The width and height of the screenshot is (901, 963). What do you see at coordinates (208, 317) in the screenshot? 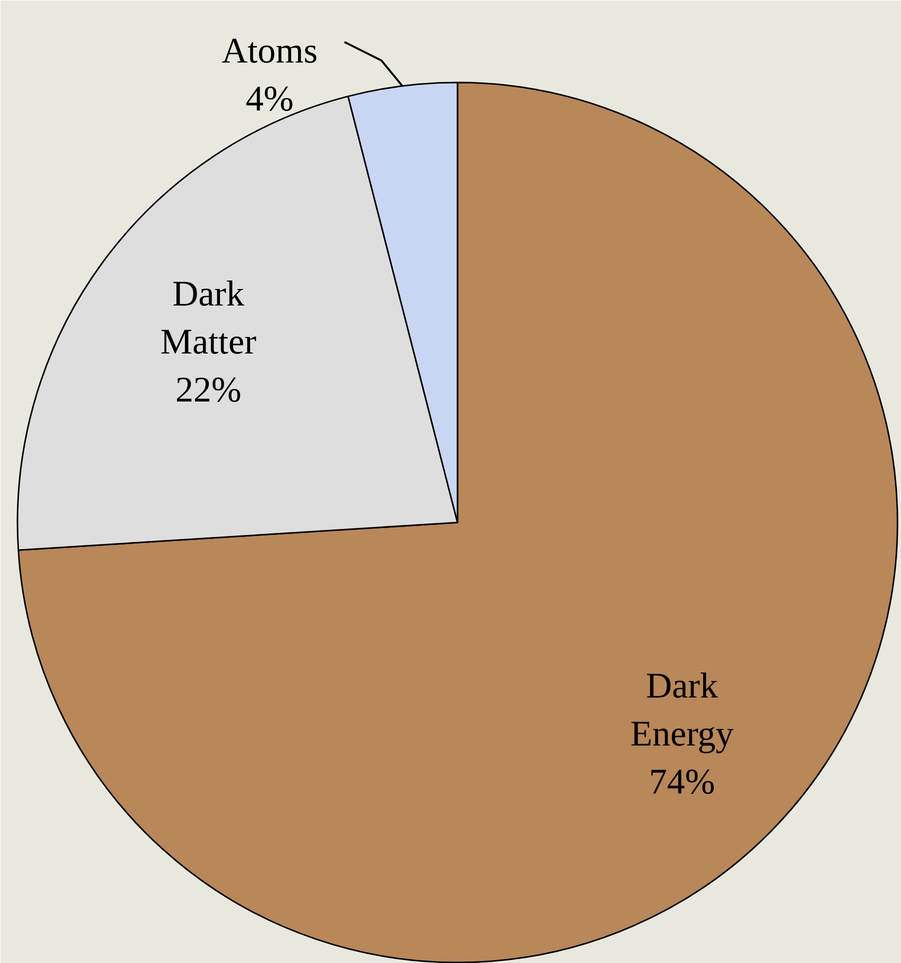
I see `slice-label: Dark Matter` at bounding box center [208, 317].